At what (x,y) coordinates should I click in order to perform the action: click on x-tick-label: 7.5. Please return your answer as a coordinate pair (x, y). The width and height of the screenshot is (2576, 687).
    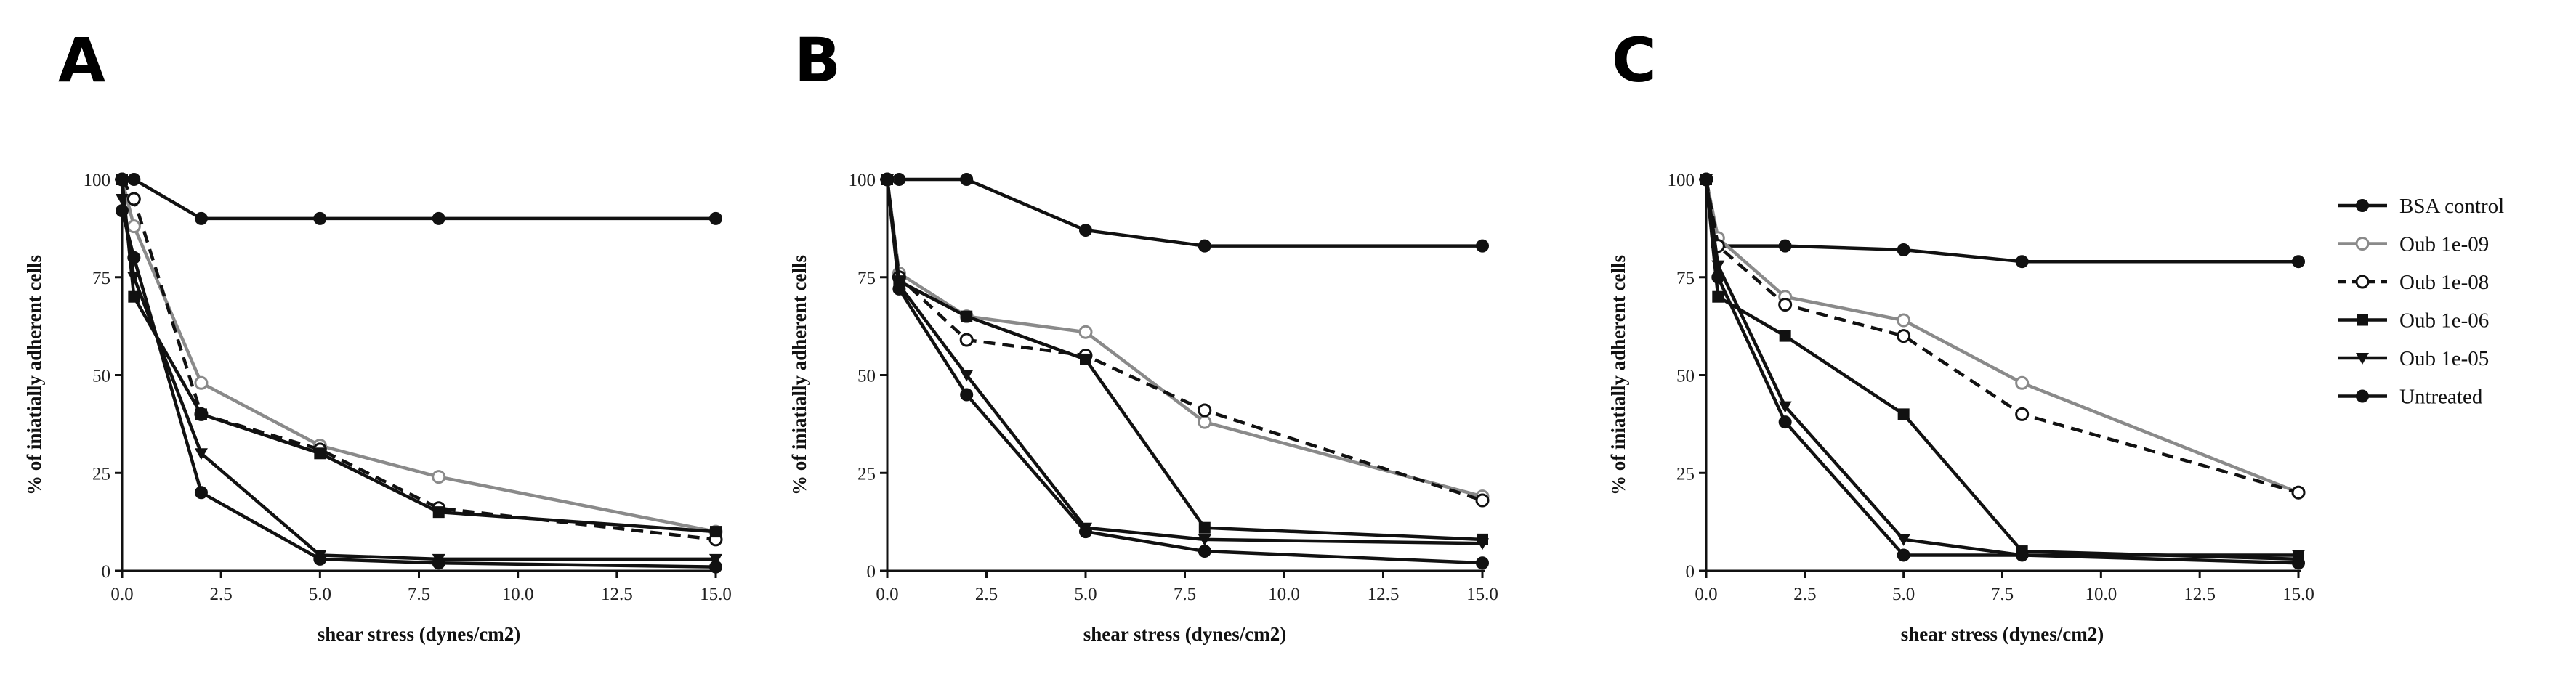
    Looking at the image, I should click on (2003, 594).